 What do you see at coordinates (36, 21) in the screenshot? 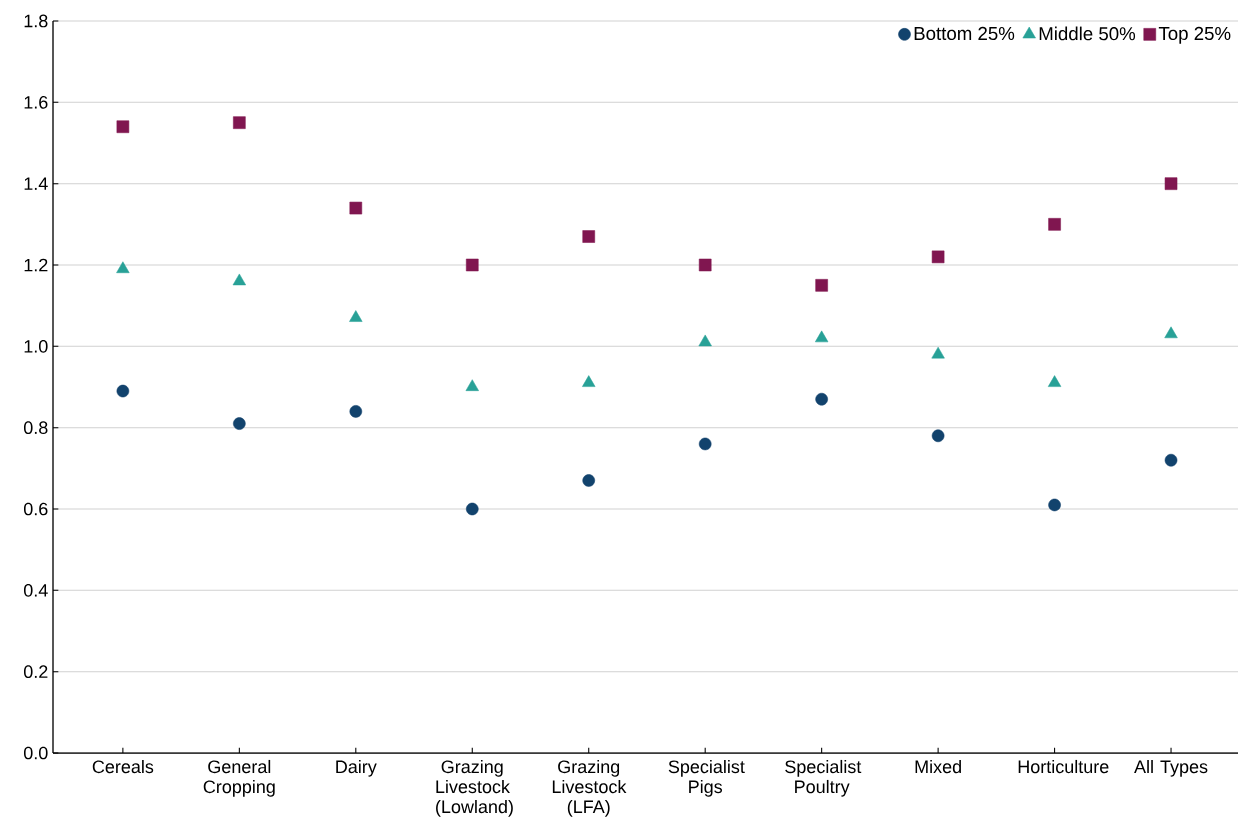
I see `y-tick-label: 1.8` at bounding box center [36, 21].